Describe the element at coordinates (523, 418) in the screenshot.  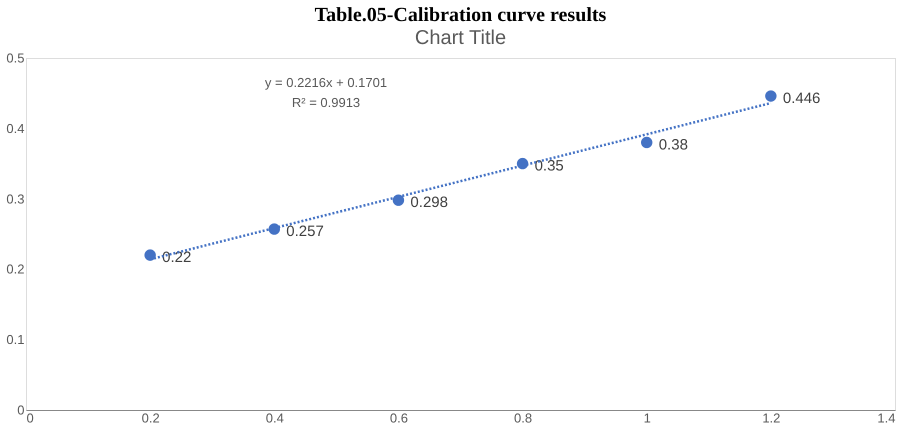
I see `x-tick-label: 0.8` at that location.